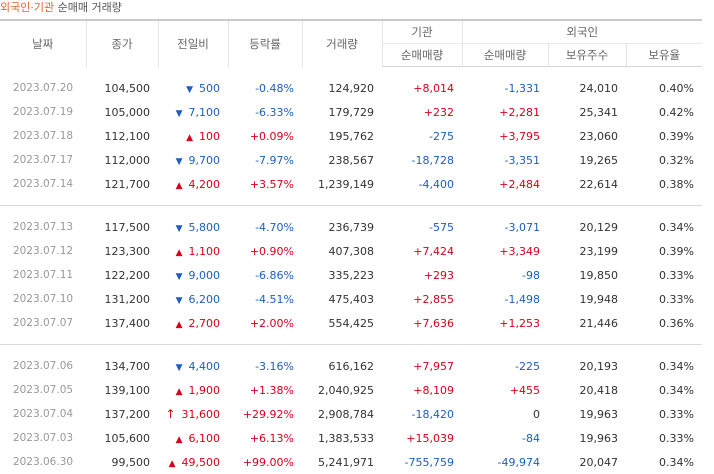 The height and width of the screenshot is (474, 714). What do you see at coordinates (351, 201) in the screenshot?
I see `group-divider` at bounding box center [351, 201].